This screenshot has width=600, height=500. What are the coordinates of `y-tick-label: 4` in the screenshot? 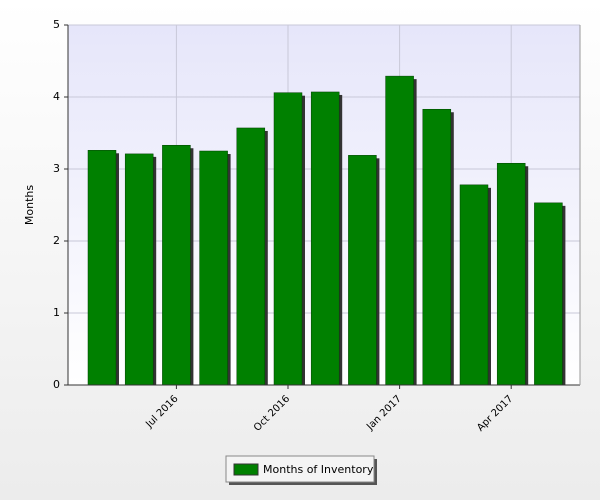 It's located at (56, 96).